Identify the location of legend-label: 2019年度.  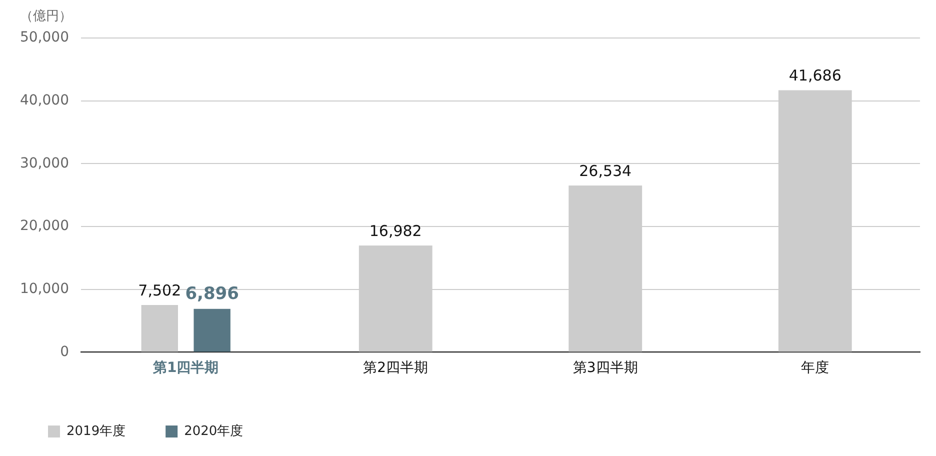
(96, 430).